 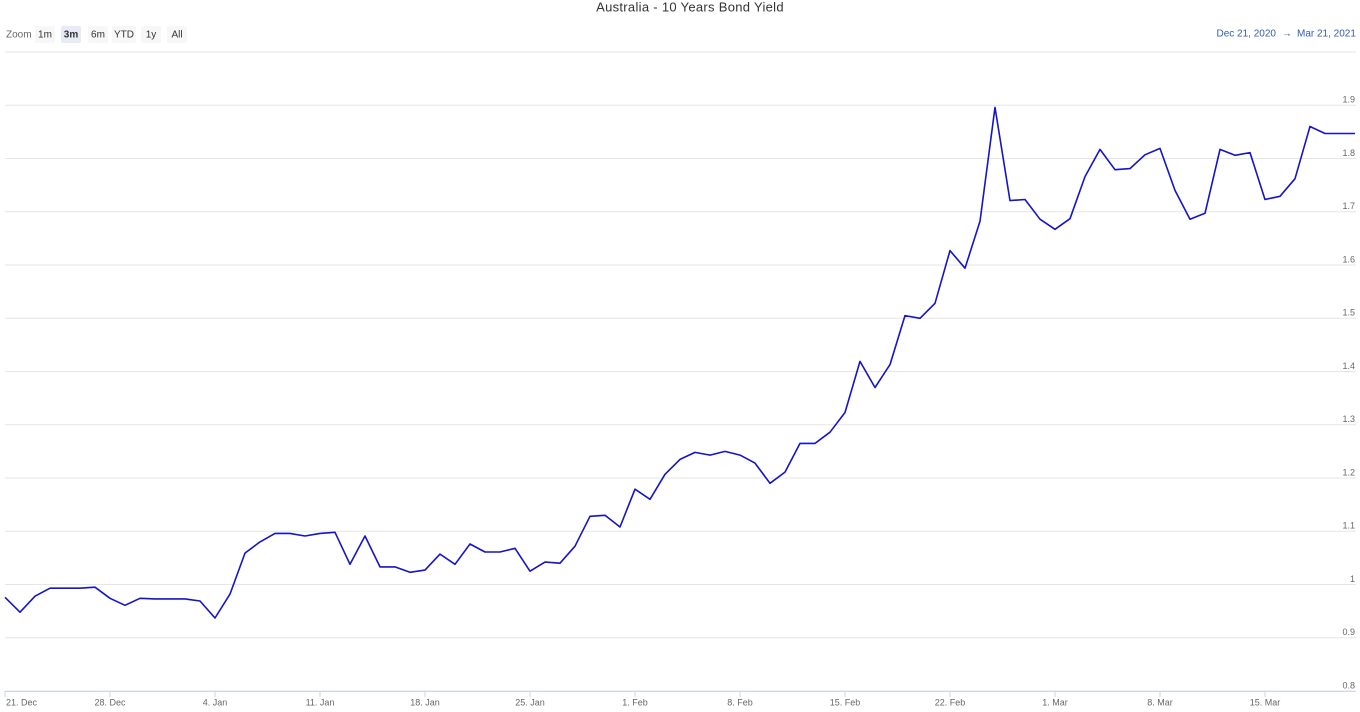 I want to click on y-tick-label: 1.1, so click(x=1348, y=526).